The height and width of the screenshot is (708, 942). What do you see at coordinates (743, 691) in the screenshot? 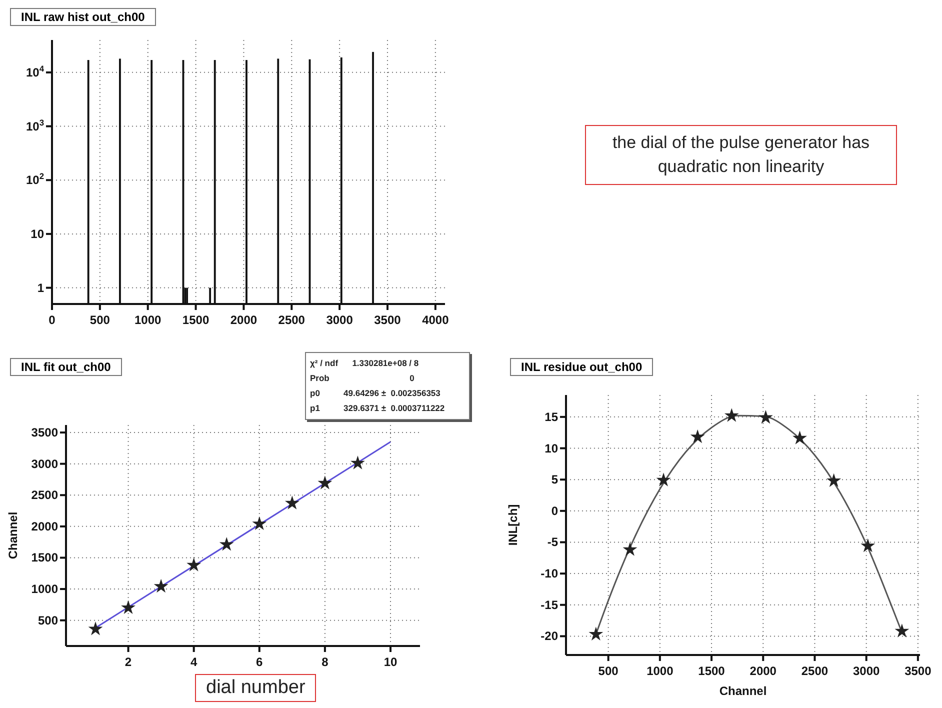
I see `x-axis-title: Channel` at bounding box center [743, 691].